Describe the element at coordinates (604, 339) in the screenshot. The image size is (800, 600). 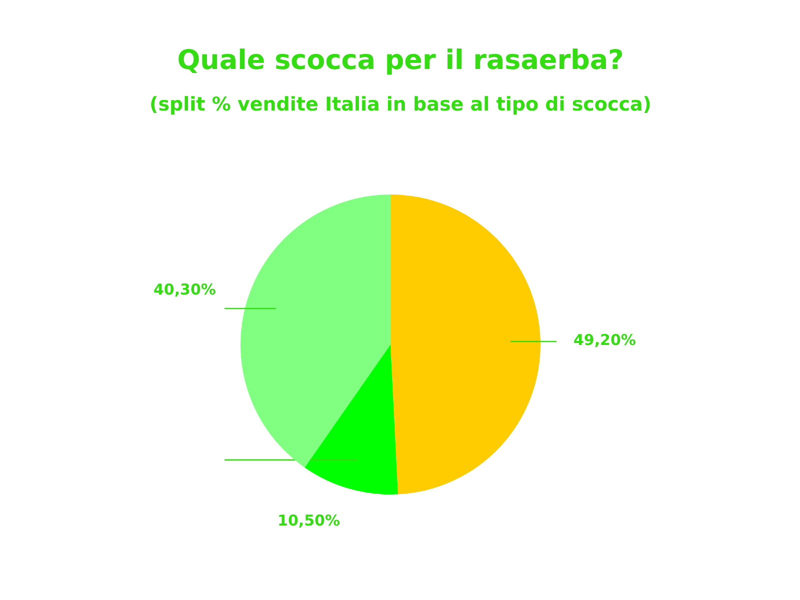
I see `data-label: 49,20%` at that location.